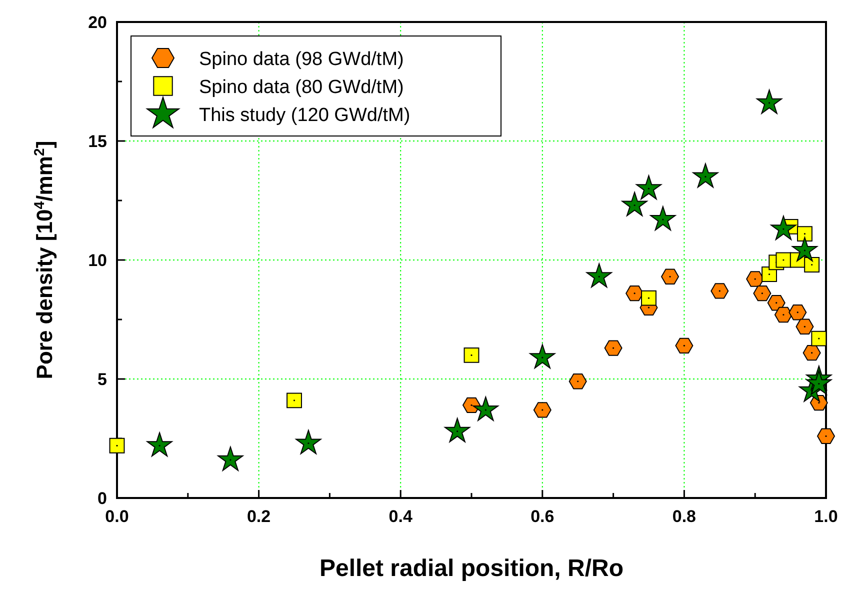 The height and width of the screenshot is (590, 849). I want to click on x-tick-label: 0.4, so click(400, 516).